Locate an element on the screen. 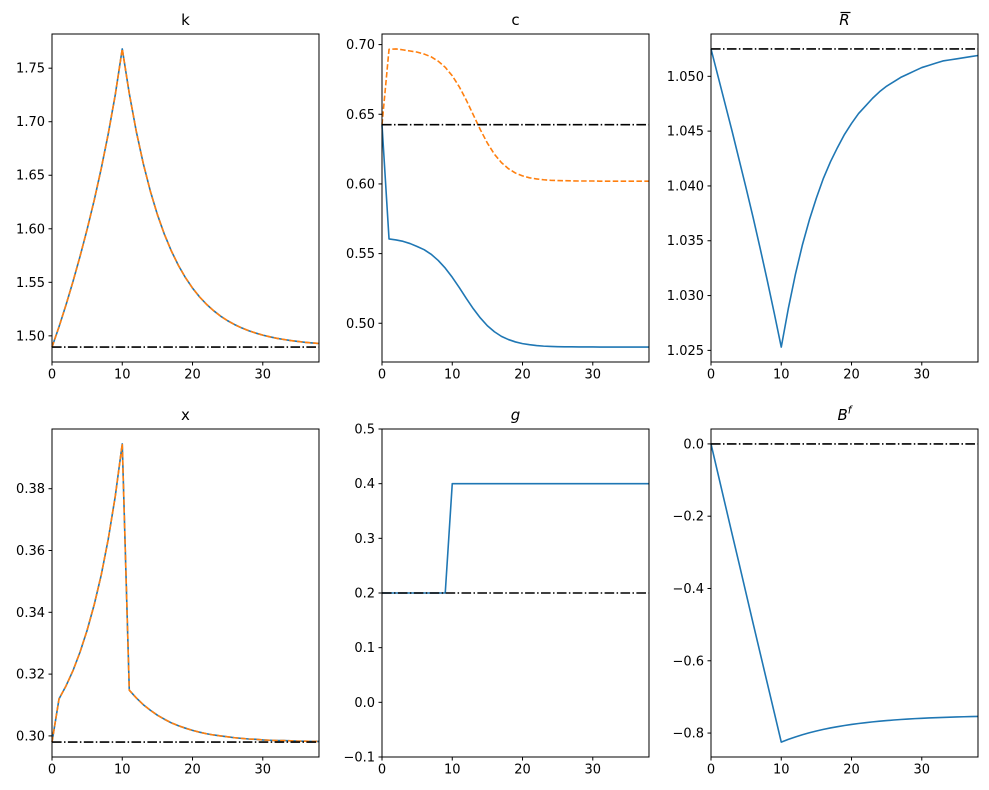 The height and width of the screenshot is (790, 989). y-tick-label: −0.1 is located at coordinates (359, 757).